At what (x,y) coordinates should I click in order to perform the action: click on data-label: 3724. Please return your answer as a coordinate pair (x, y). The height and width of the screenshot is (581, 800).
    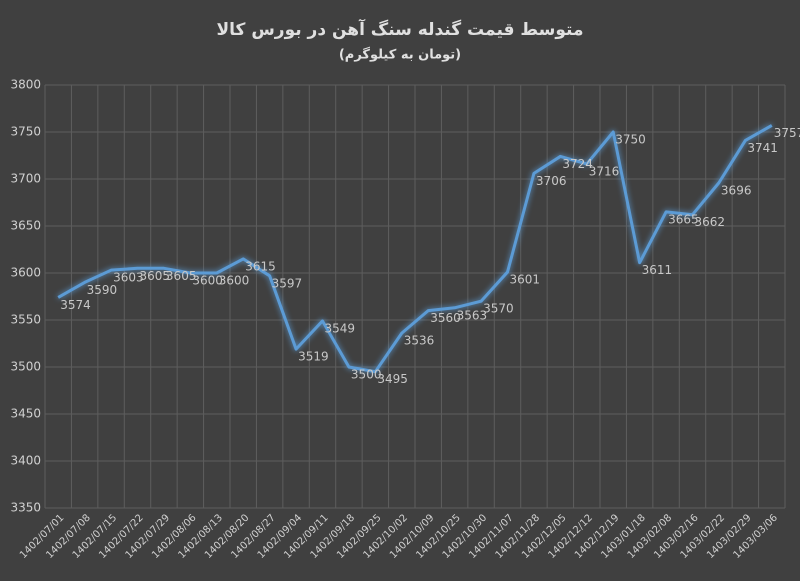
    Looking at the image, I should click on (577, 164).